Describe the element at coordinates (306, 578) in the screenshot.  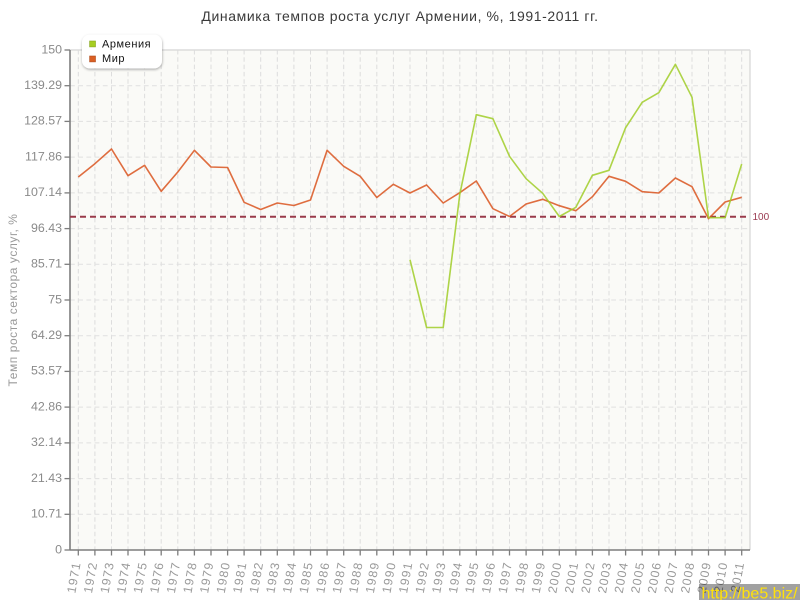
I see `svg-text: 1985` at that location.